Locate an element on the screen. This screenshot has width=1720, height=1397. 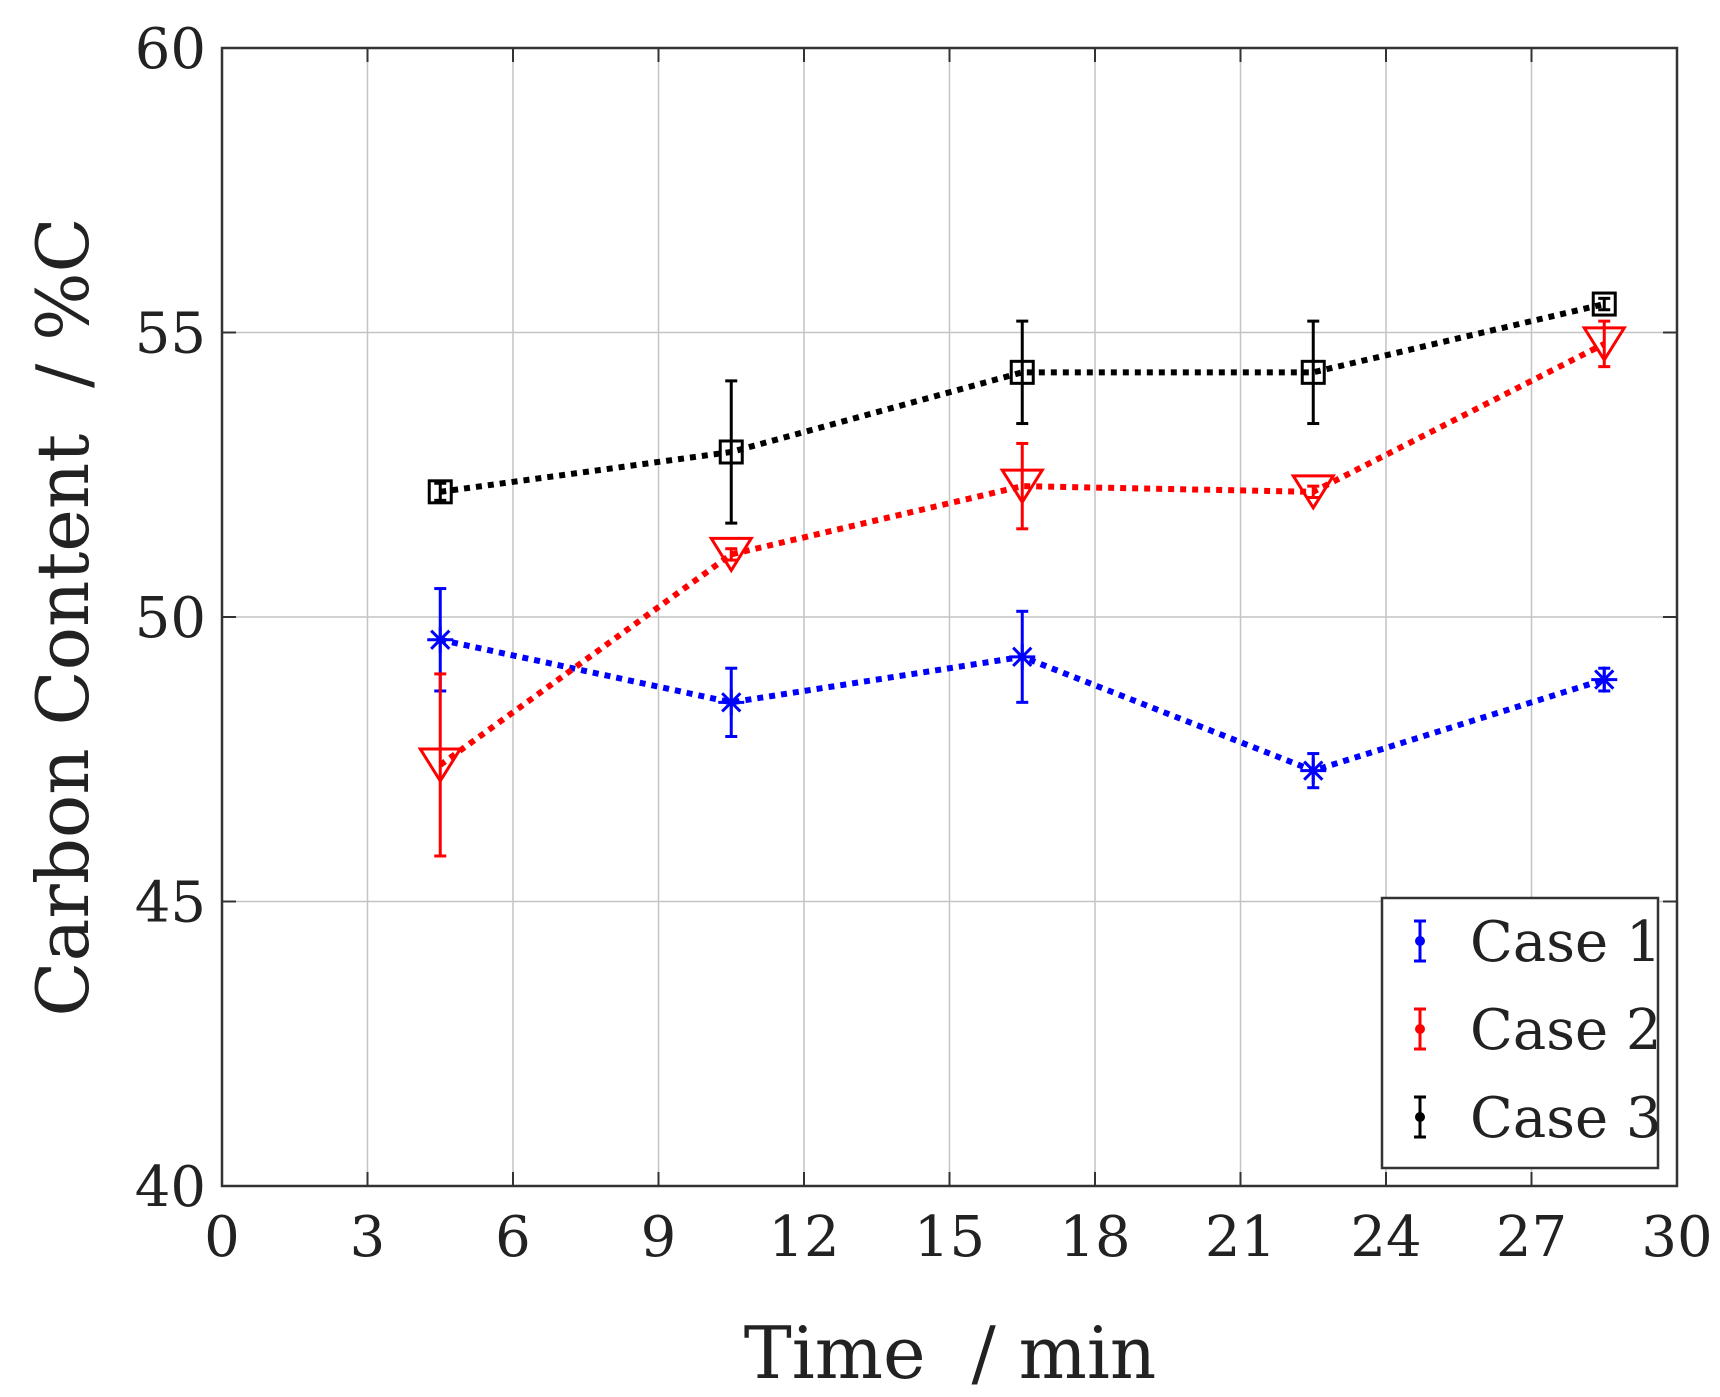
legend-entry-3: Case 3 is located at coordinates (1538, 1118).